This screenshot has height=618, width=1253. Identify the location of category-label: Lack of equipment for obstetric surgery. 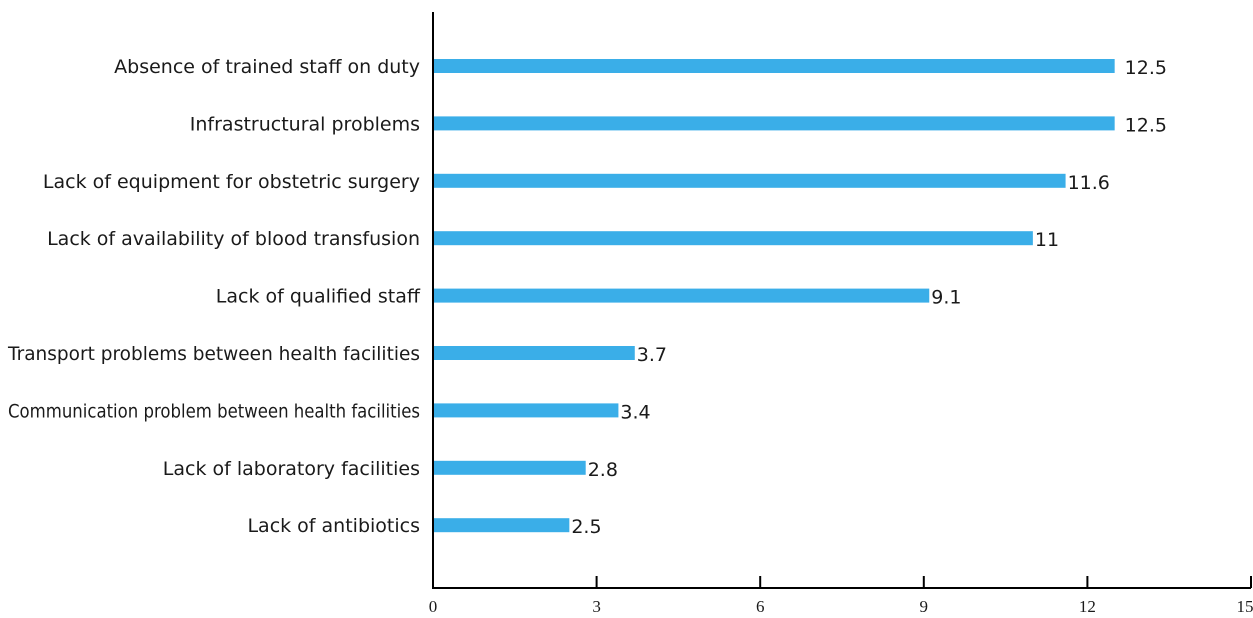
(231, 182).